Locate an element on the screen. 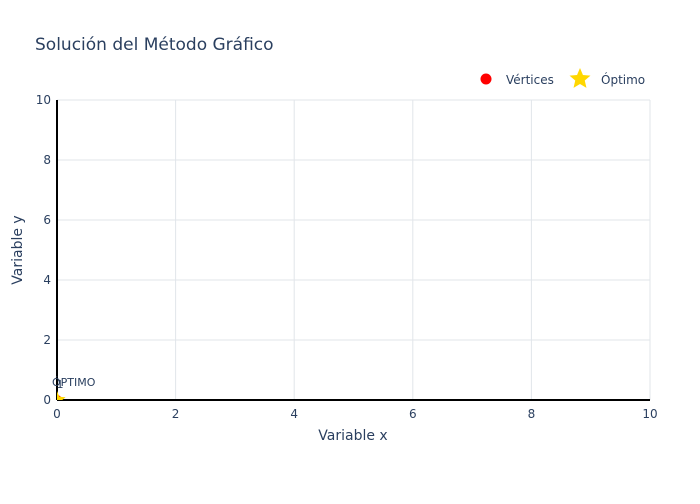 The image size is (700, 504). y-tick-label: 8 is located at coordinates (47, 160).